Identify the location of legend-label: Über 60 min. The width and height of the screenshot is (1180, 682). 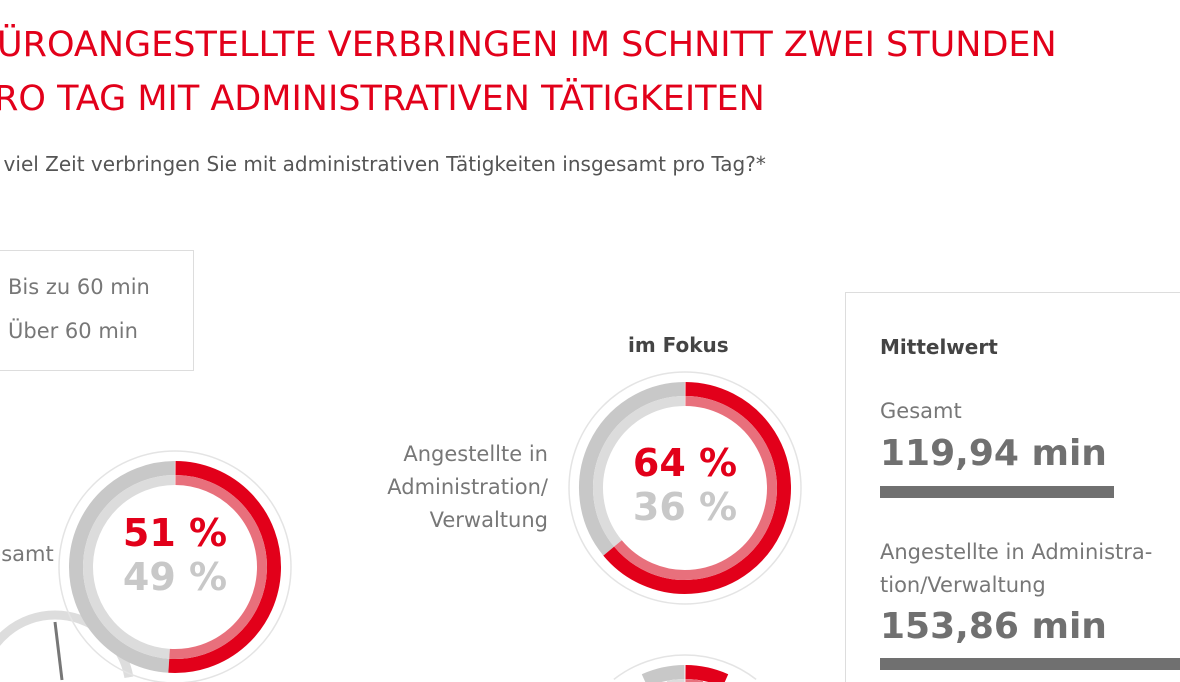
(73, 331).